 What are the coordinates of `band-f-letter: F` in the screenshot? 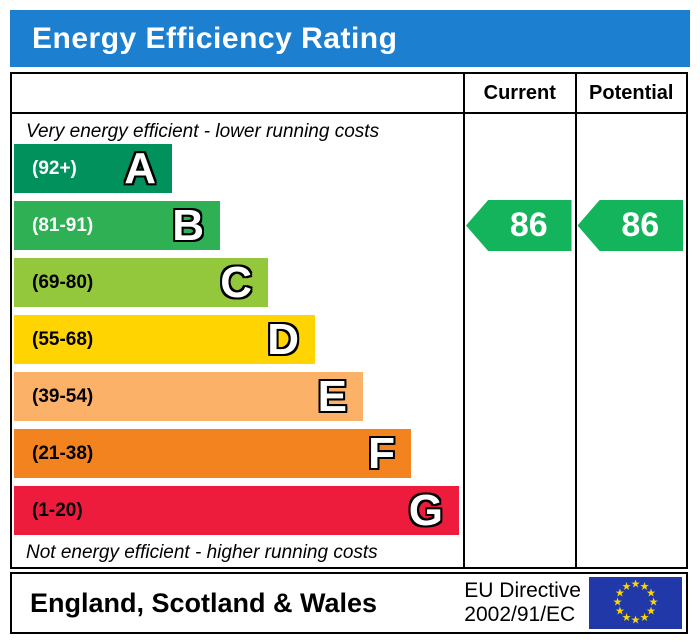 It's located at (381, 453).